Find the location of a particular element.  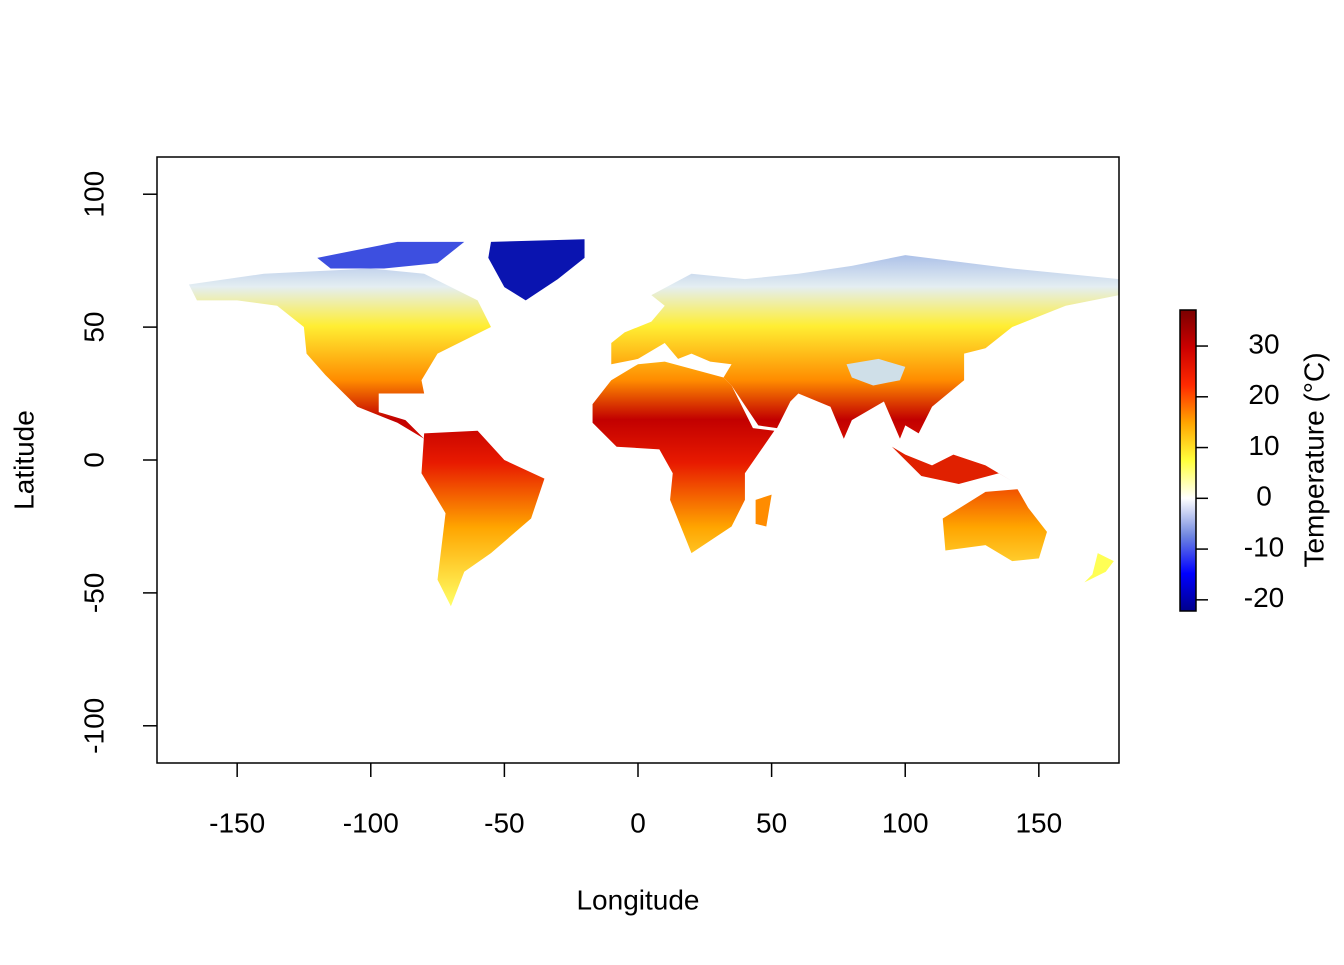

australia is located at coordinates (994, 525).